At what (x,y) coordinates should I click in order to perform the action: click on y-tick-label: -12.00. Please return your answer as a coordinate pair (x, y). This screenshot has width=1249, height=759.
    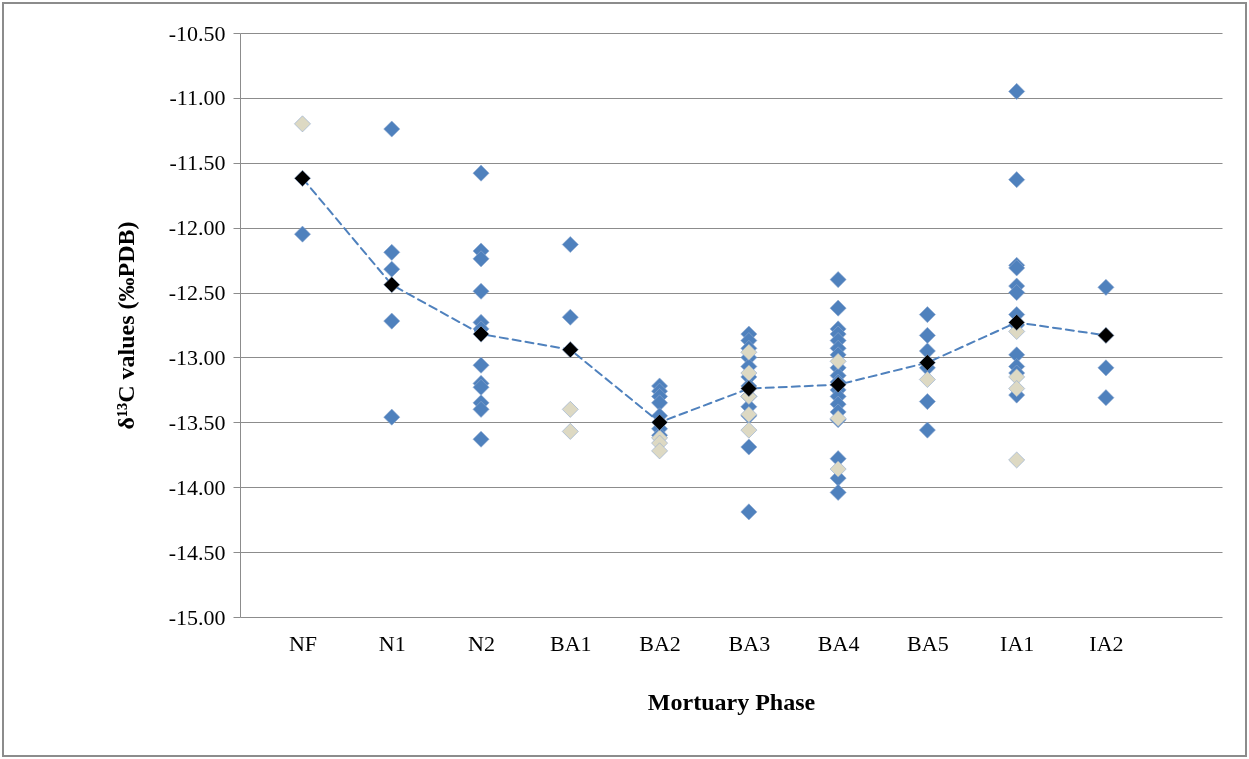
    Looking at the image, I should click on (197, 228).